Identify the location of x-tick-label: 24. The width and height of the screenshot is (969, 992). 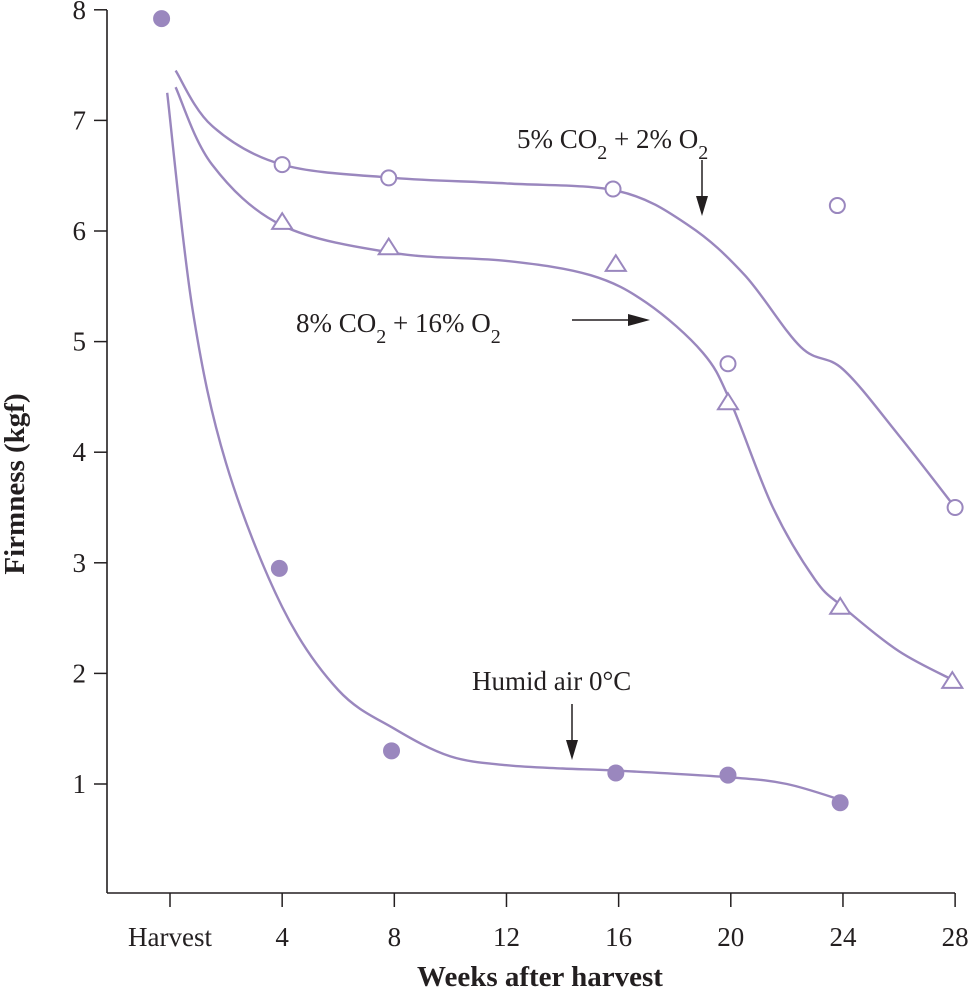
(843, 937).